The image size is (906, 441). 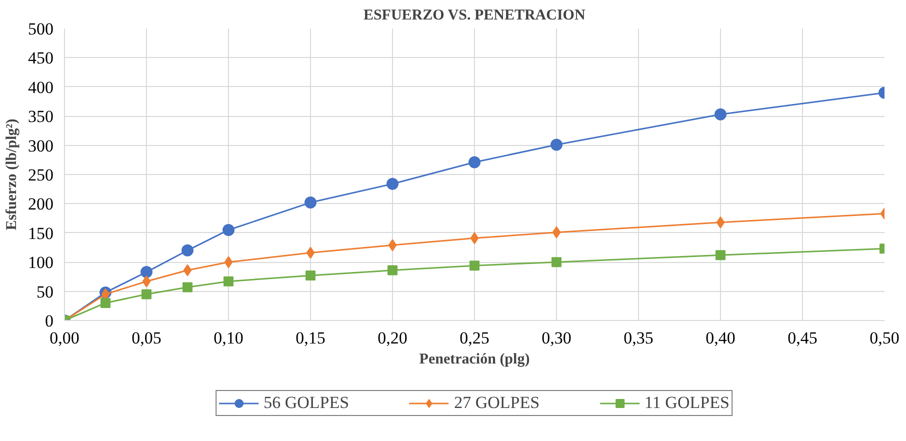 I want to click on legend-label: 56 GOLPES, so click(x=307, y=403).